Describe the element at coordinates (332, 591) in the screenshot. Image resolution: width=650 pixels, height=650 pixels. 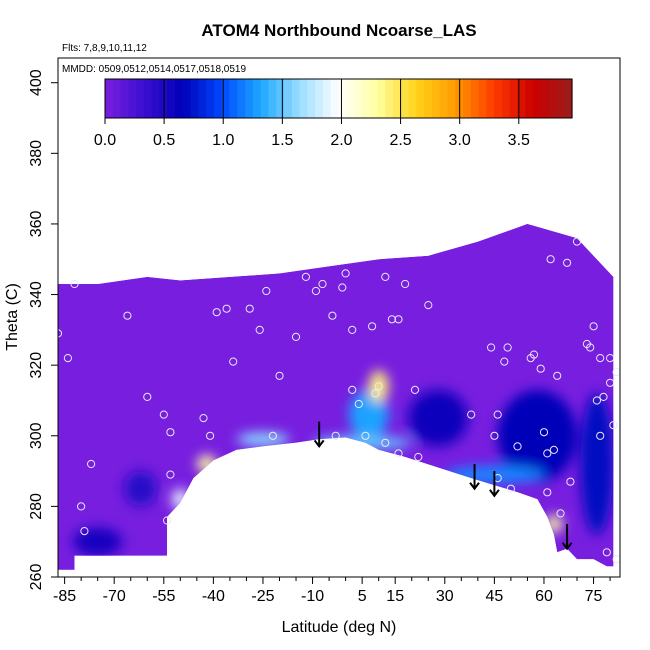
I see `x-axis: -85 -70 -55 -40 -25 -10 5 15 30 45 60 75` at that location.